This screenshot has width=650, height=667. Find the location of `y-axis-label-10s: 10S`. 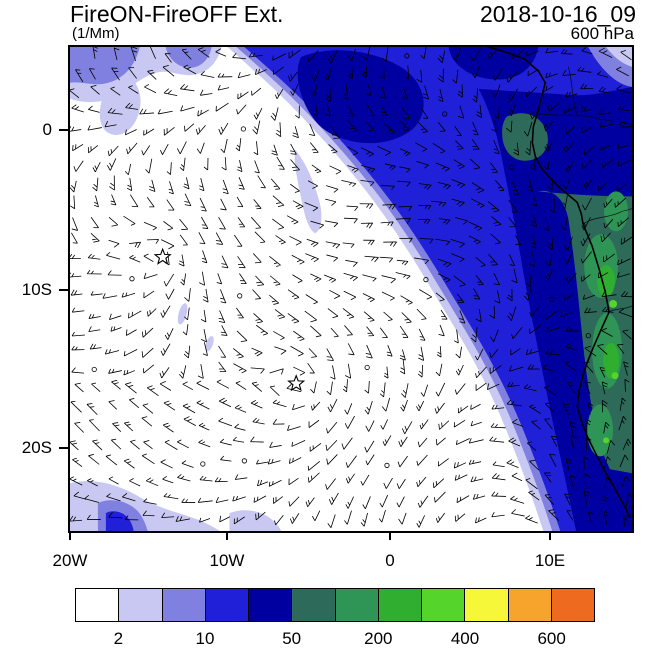

y-axis-label-10s: 10S is located at coordinates (36, 289).